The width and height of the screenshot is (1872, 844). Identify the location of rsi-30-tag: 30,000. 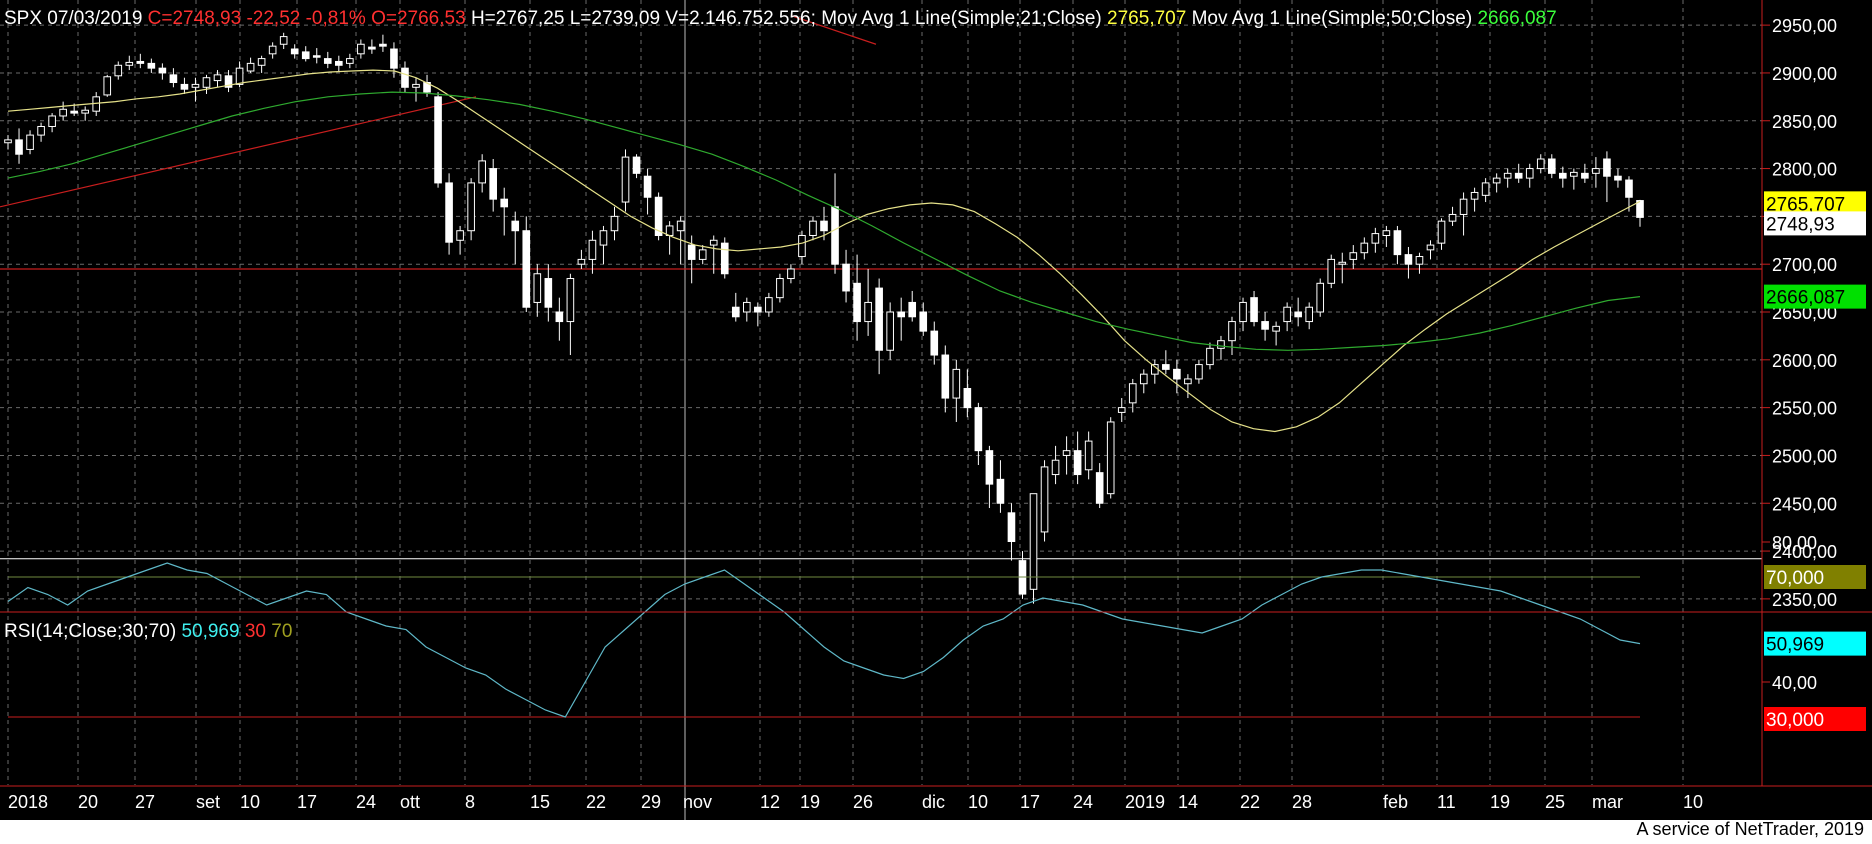
(1815, 719).